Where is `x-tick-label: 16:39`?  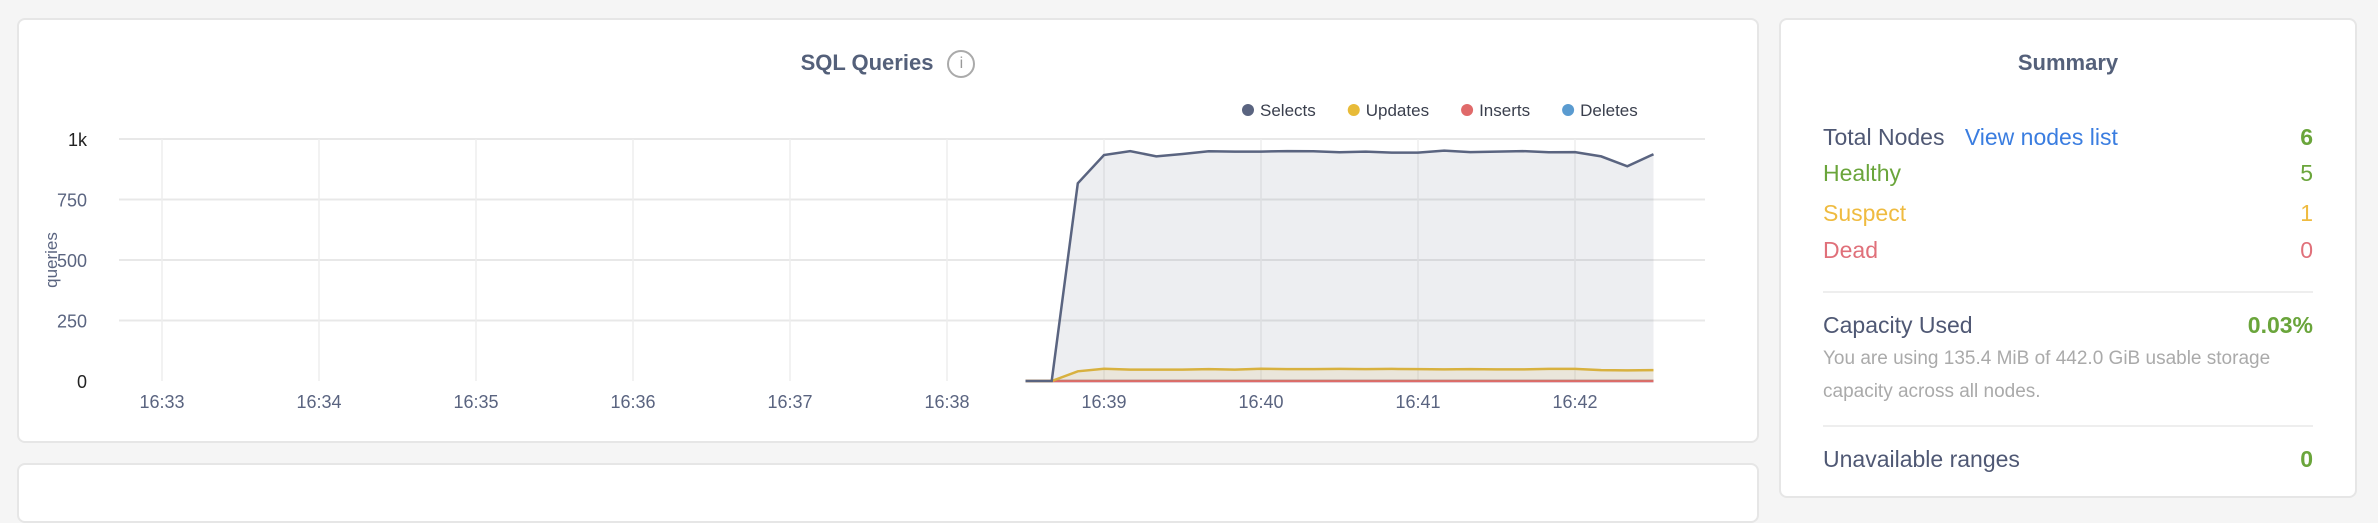
x-tick-label: 16:39 is located at coordinates (1103, 402).